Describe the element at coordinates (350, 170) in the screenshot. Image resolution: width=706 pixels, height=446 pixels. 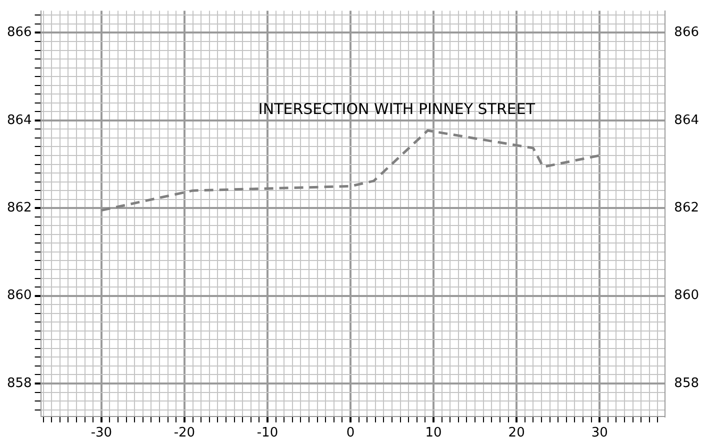
I see `line-series` at that location.